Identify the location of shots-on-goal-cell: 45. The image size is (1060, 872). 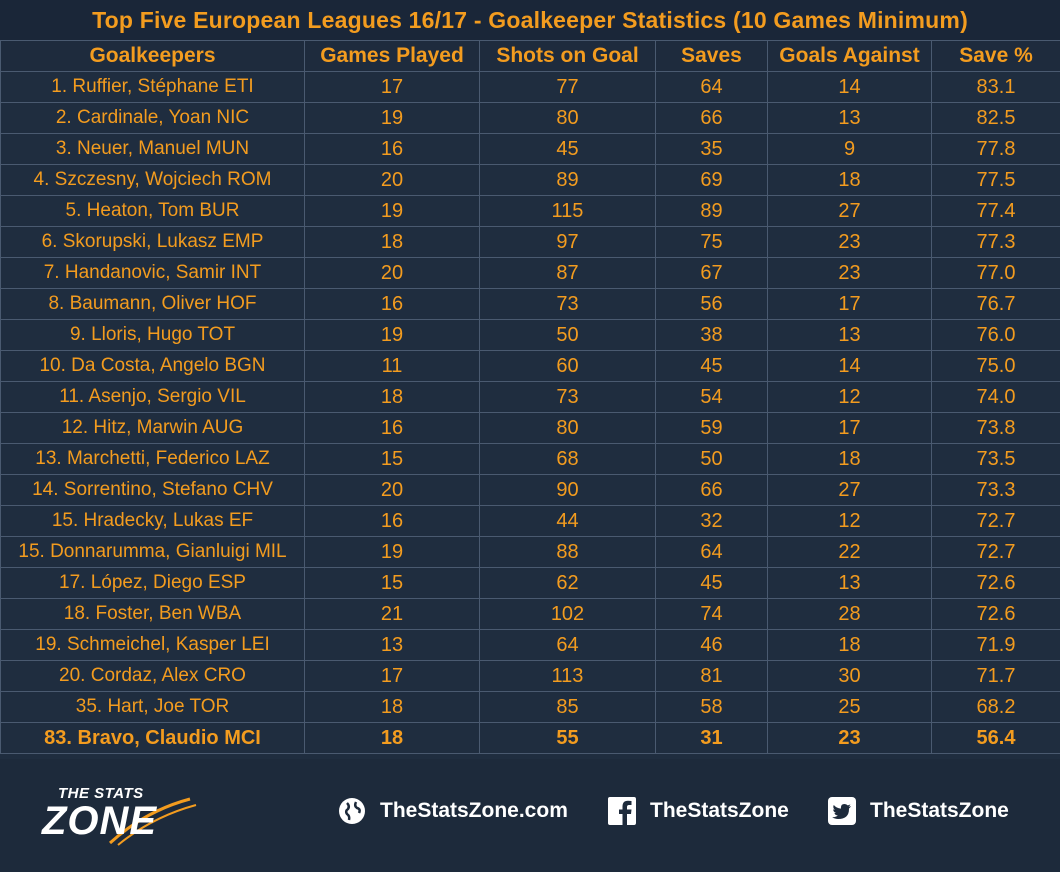
(567, 149).